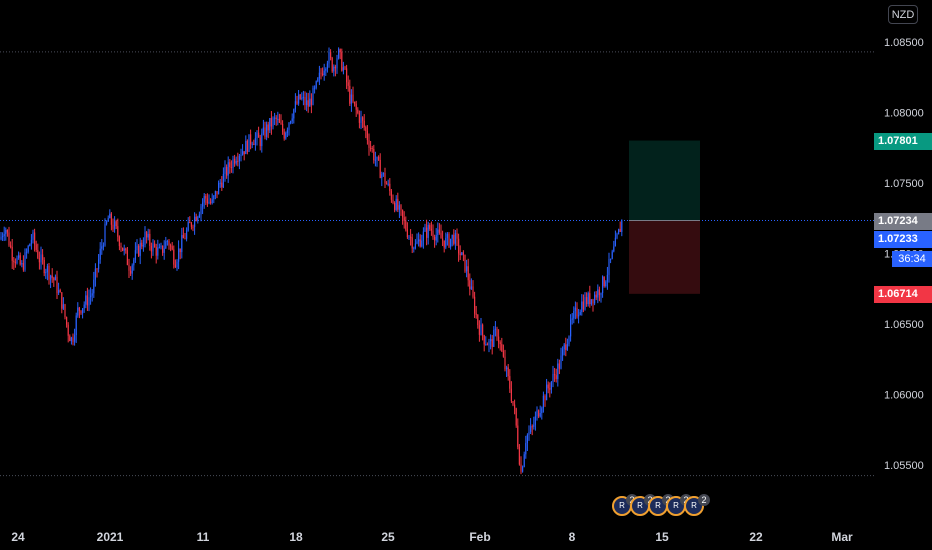 The width and height of the screenshot is (932, 550). What do you see at coordinates (432, 537) in the screenshot?
I see `time-axis: 24 2021 11 18 25 Feb 8 15 22 Mar` at bounding box center [432, 537].